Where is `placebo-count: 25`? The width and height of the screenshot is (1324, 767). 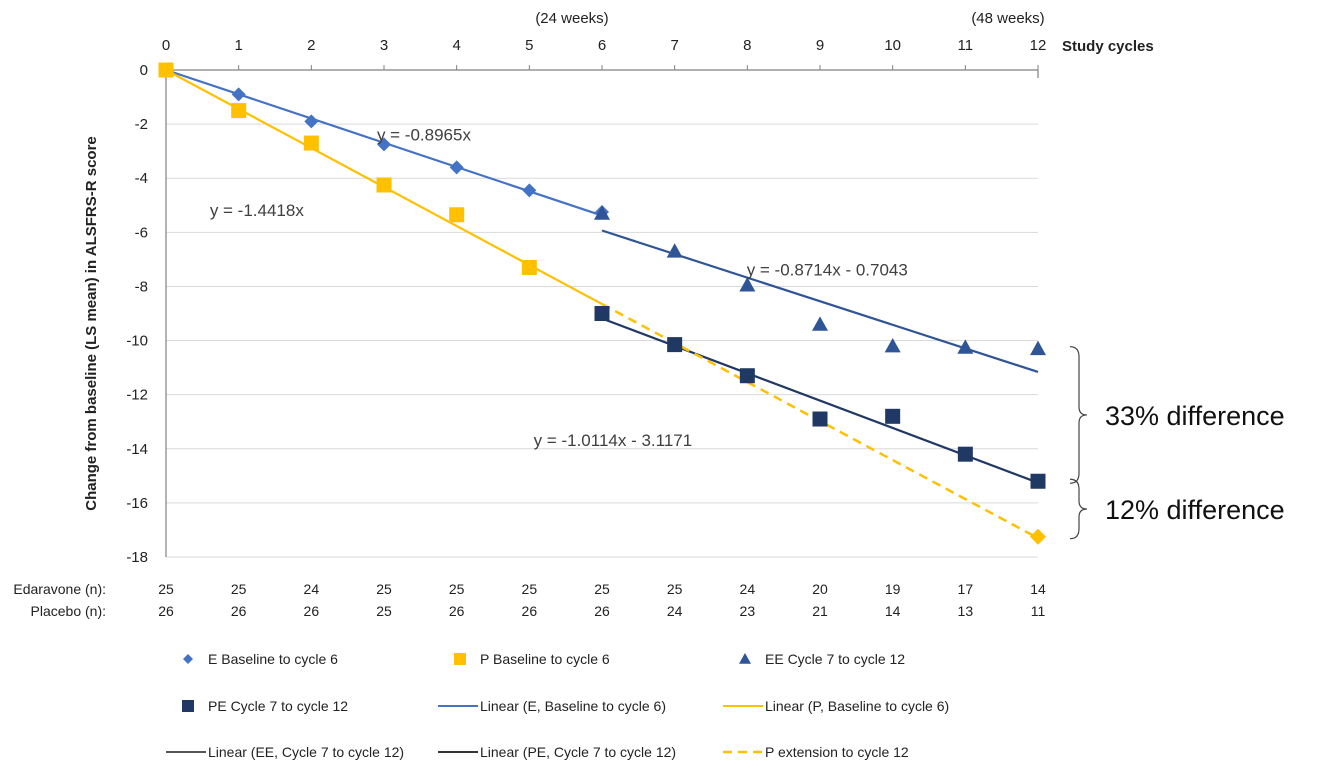 placebo-count: 25 is located at coordinates (384, 611).